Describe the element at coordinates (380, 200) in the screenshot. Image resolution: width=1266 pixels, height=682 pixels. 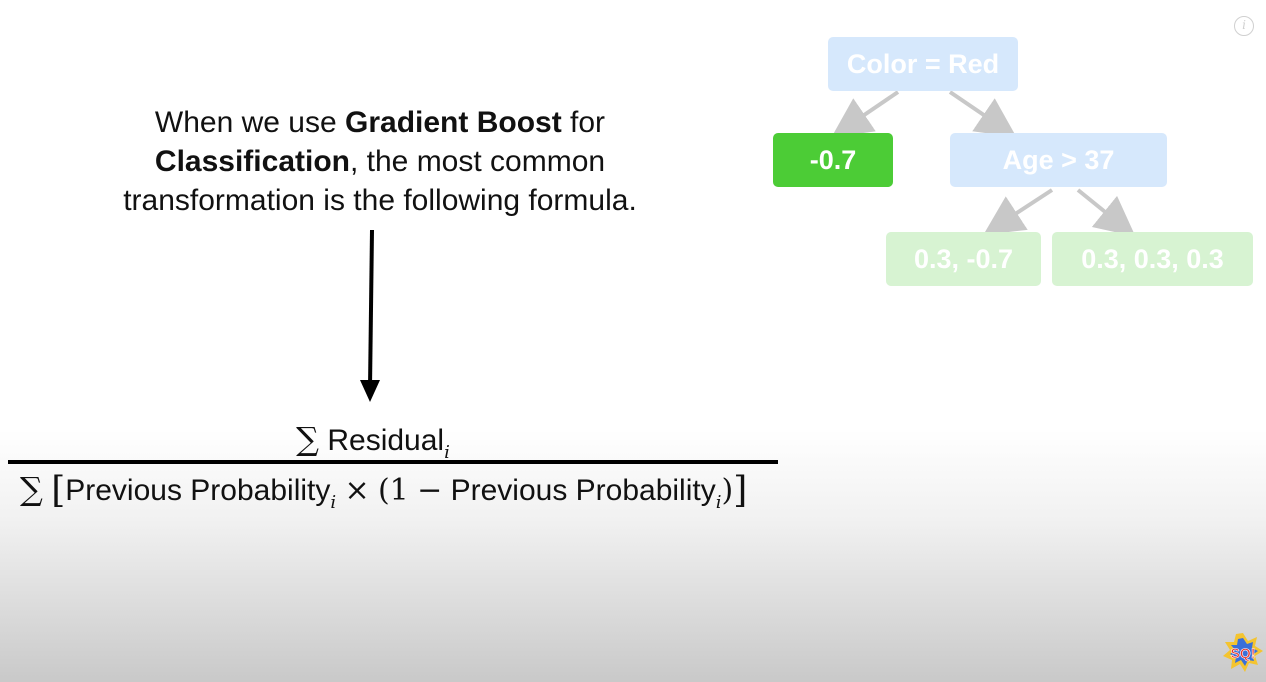
I see `caption-line3: transformation is the following formula.` at that location.